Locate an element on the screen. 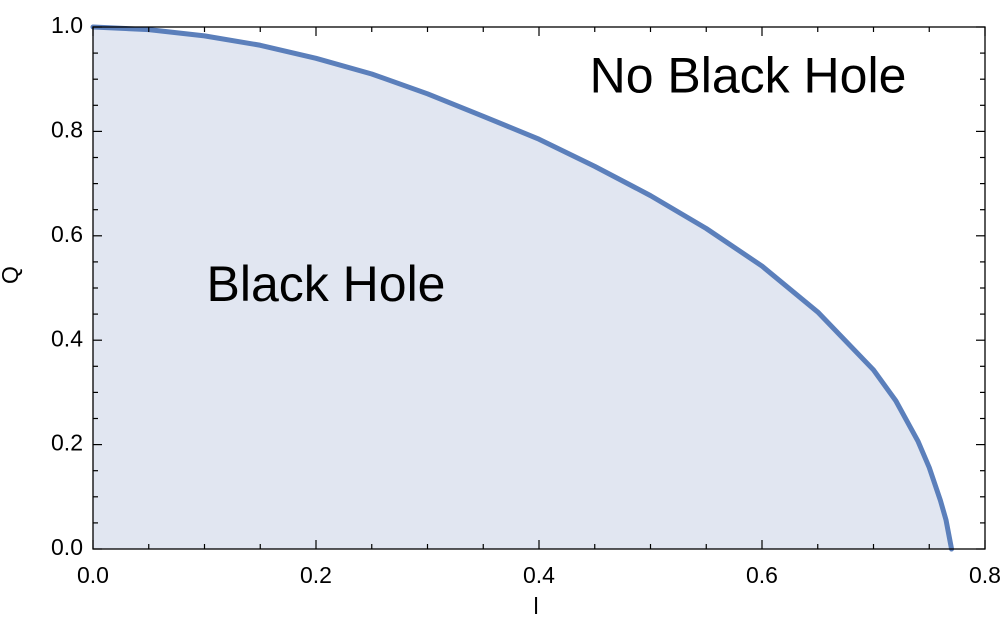  y-tick-label: 1.0 is located at coordinates (67, 25).